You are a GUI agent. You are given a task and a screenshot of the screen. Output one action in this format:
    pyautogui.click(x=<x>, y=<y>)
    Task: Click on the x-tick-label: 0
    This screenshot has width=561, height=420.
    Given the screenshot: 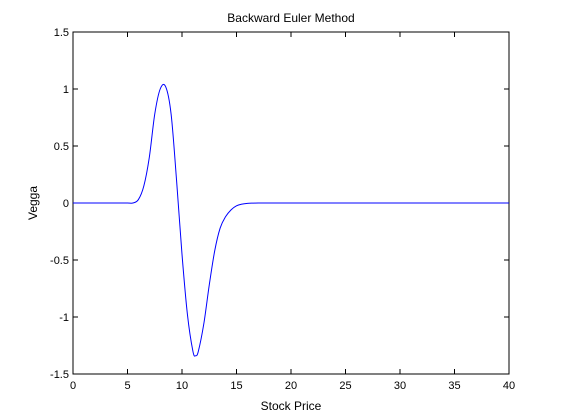 What is the action you would take?
    pyautogui.click(x=73, y=386)
    